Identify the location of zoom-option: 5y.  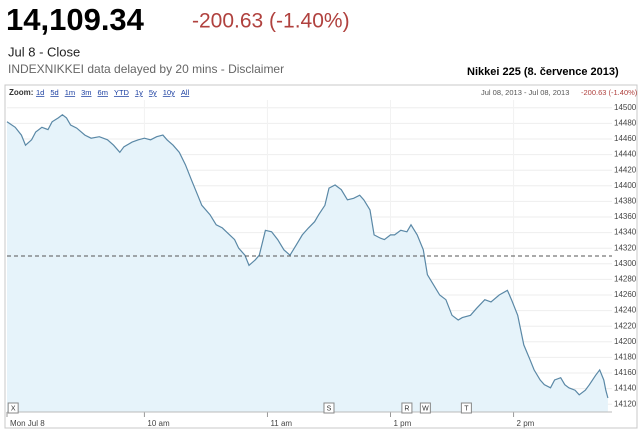
(153, 92).